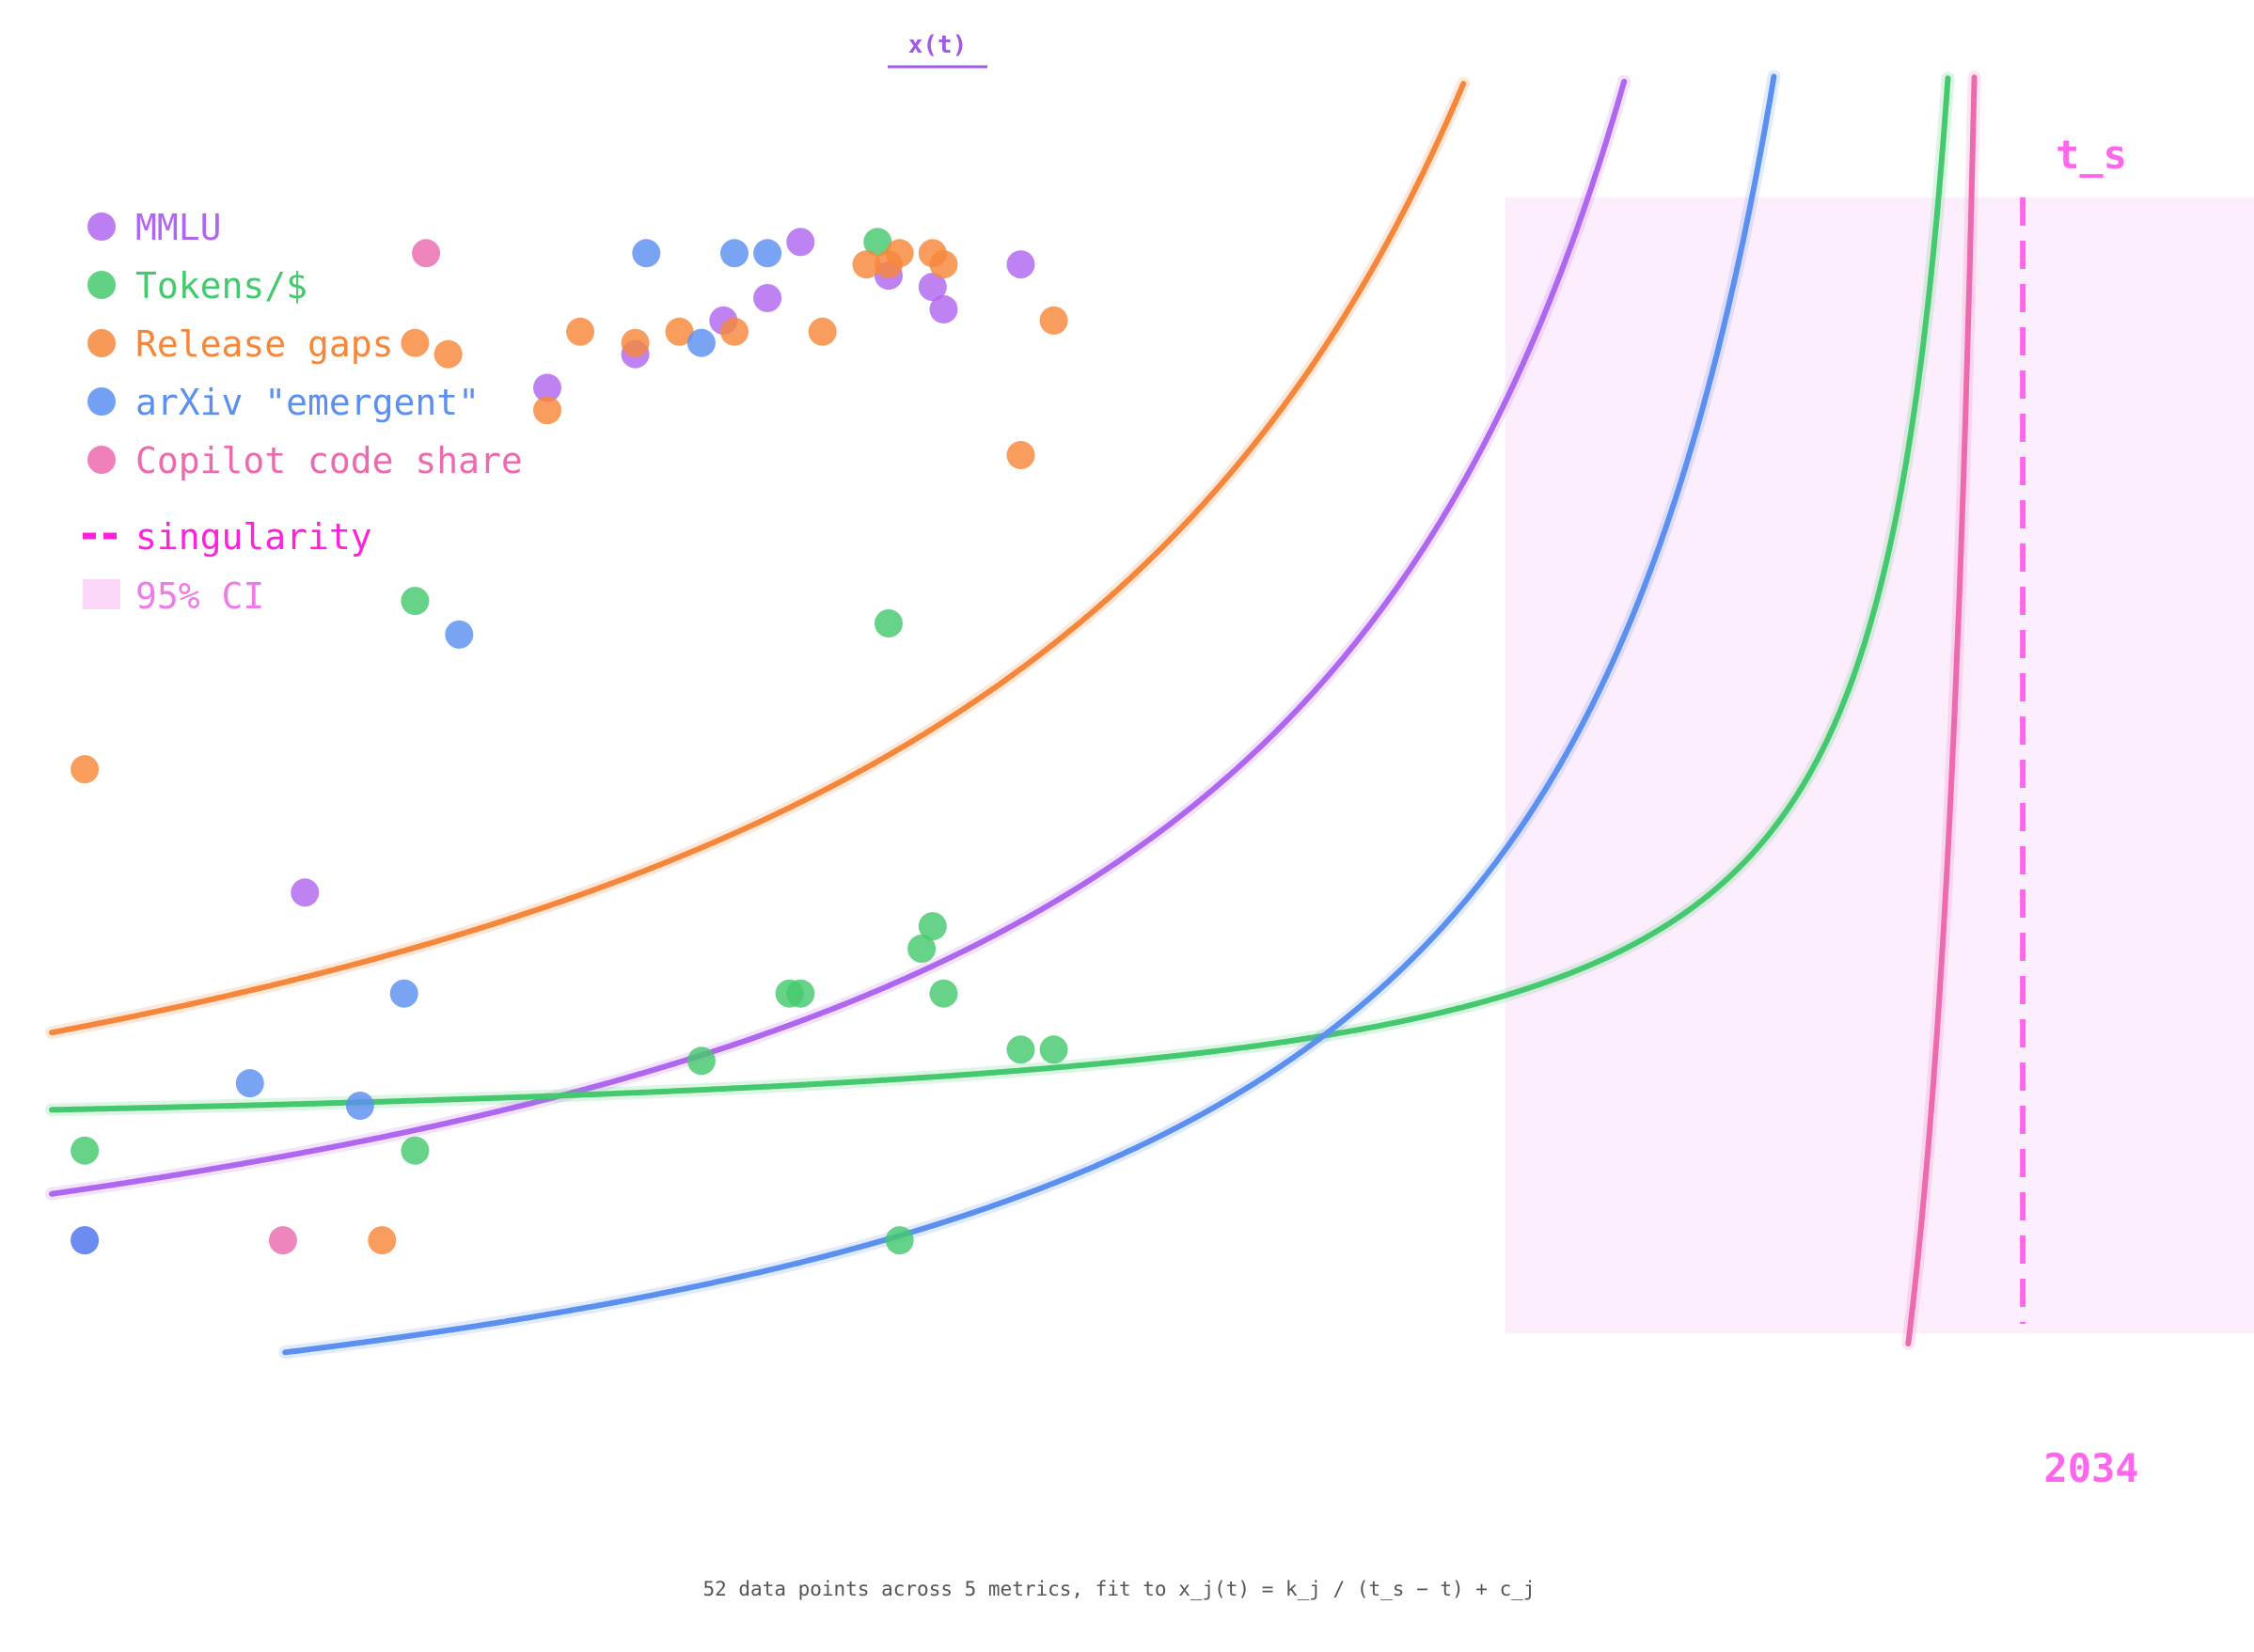 This screenshot has width=2254, height=1652. I want to click on y-axis-label-group: x(t), so click(937, 50).